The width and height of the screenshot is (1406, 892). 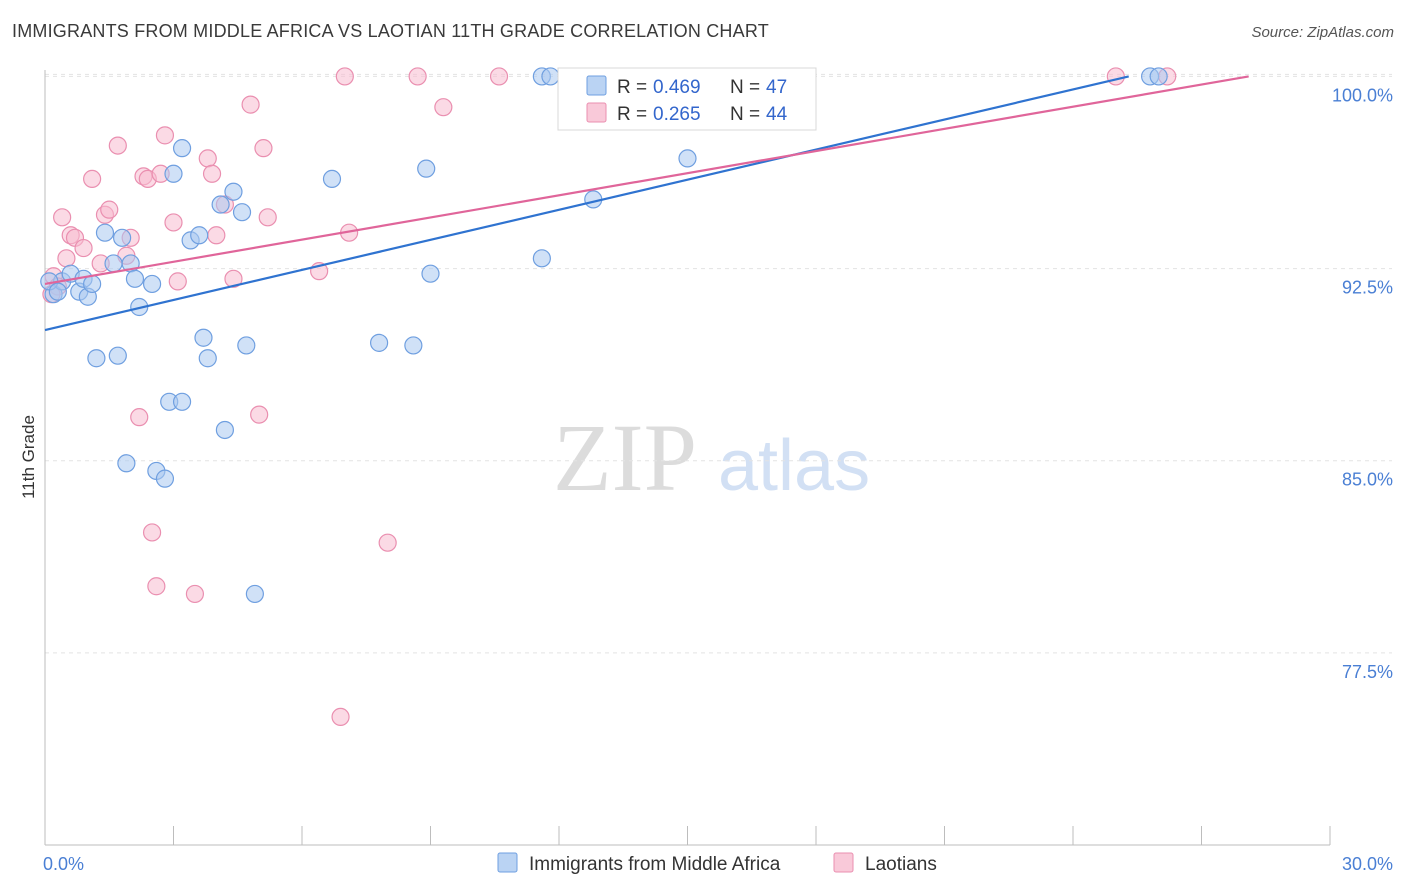 I want to click on series-legend: Immigrants from Middle Africa Laotians, so click(x=717, y=863).